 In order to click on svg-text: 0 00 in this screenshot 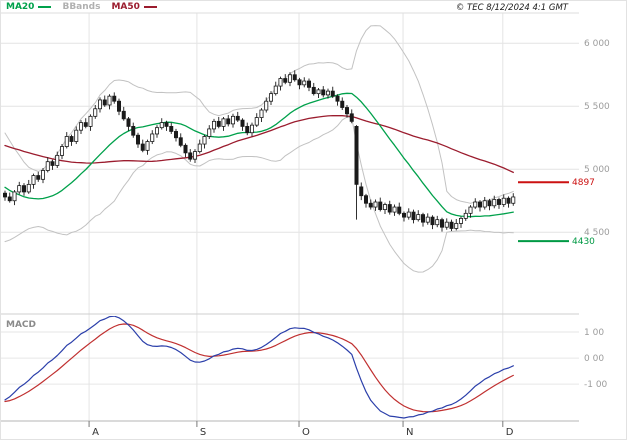, I will do `click(594, 359)`.